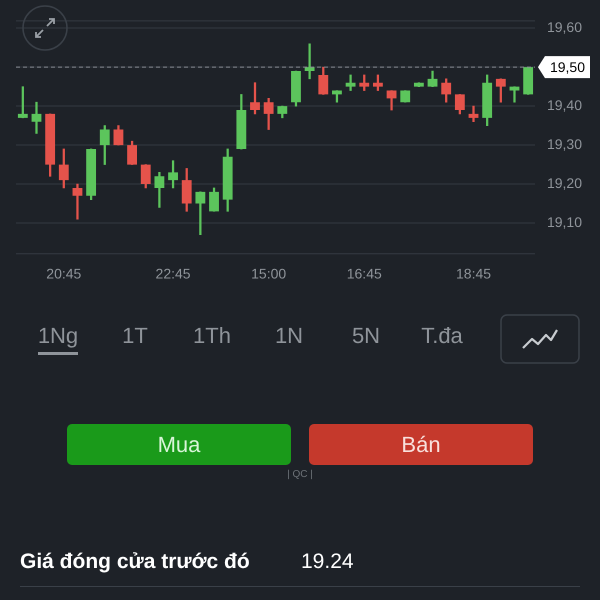 This screenshot has width=600, height=600. I want to click on text: 1Th, so click(212, 336).